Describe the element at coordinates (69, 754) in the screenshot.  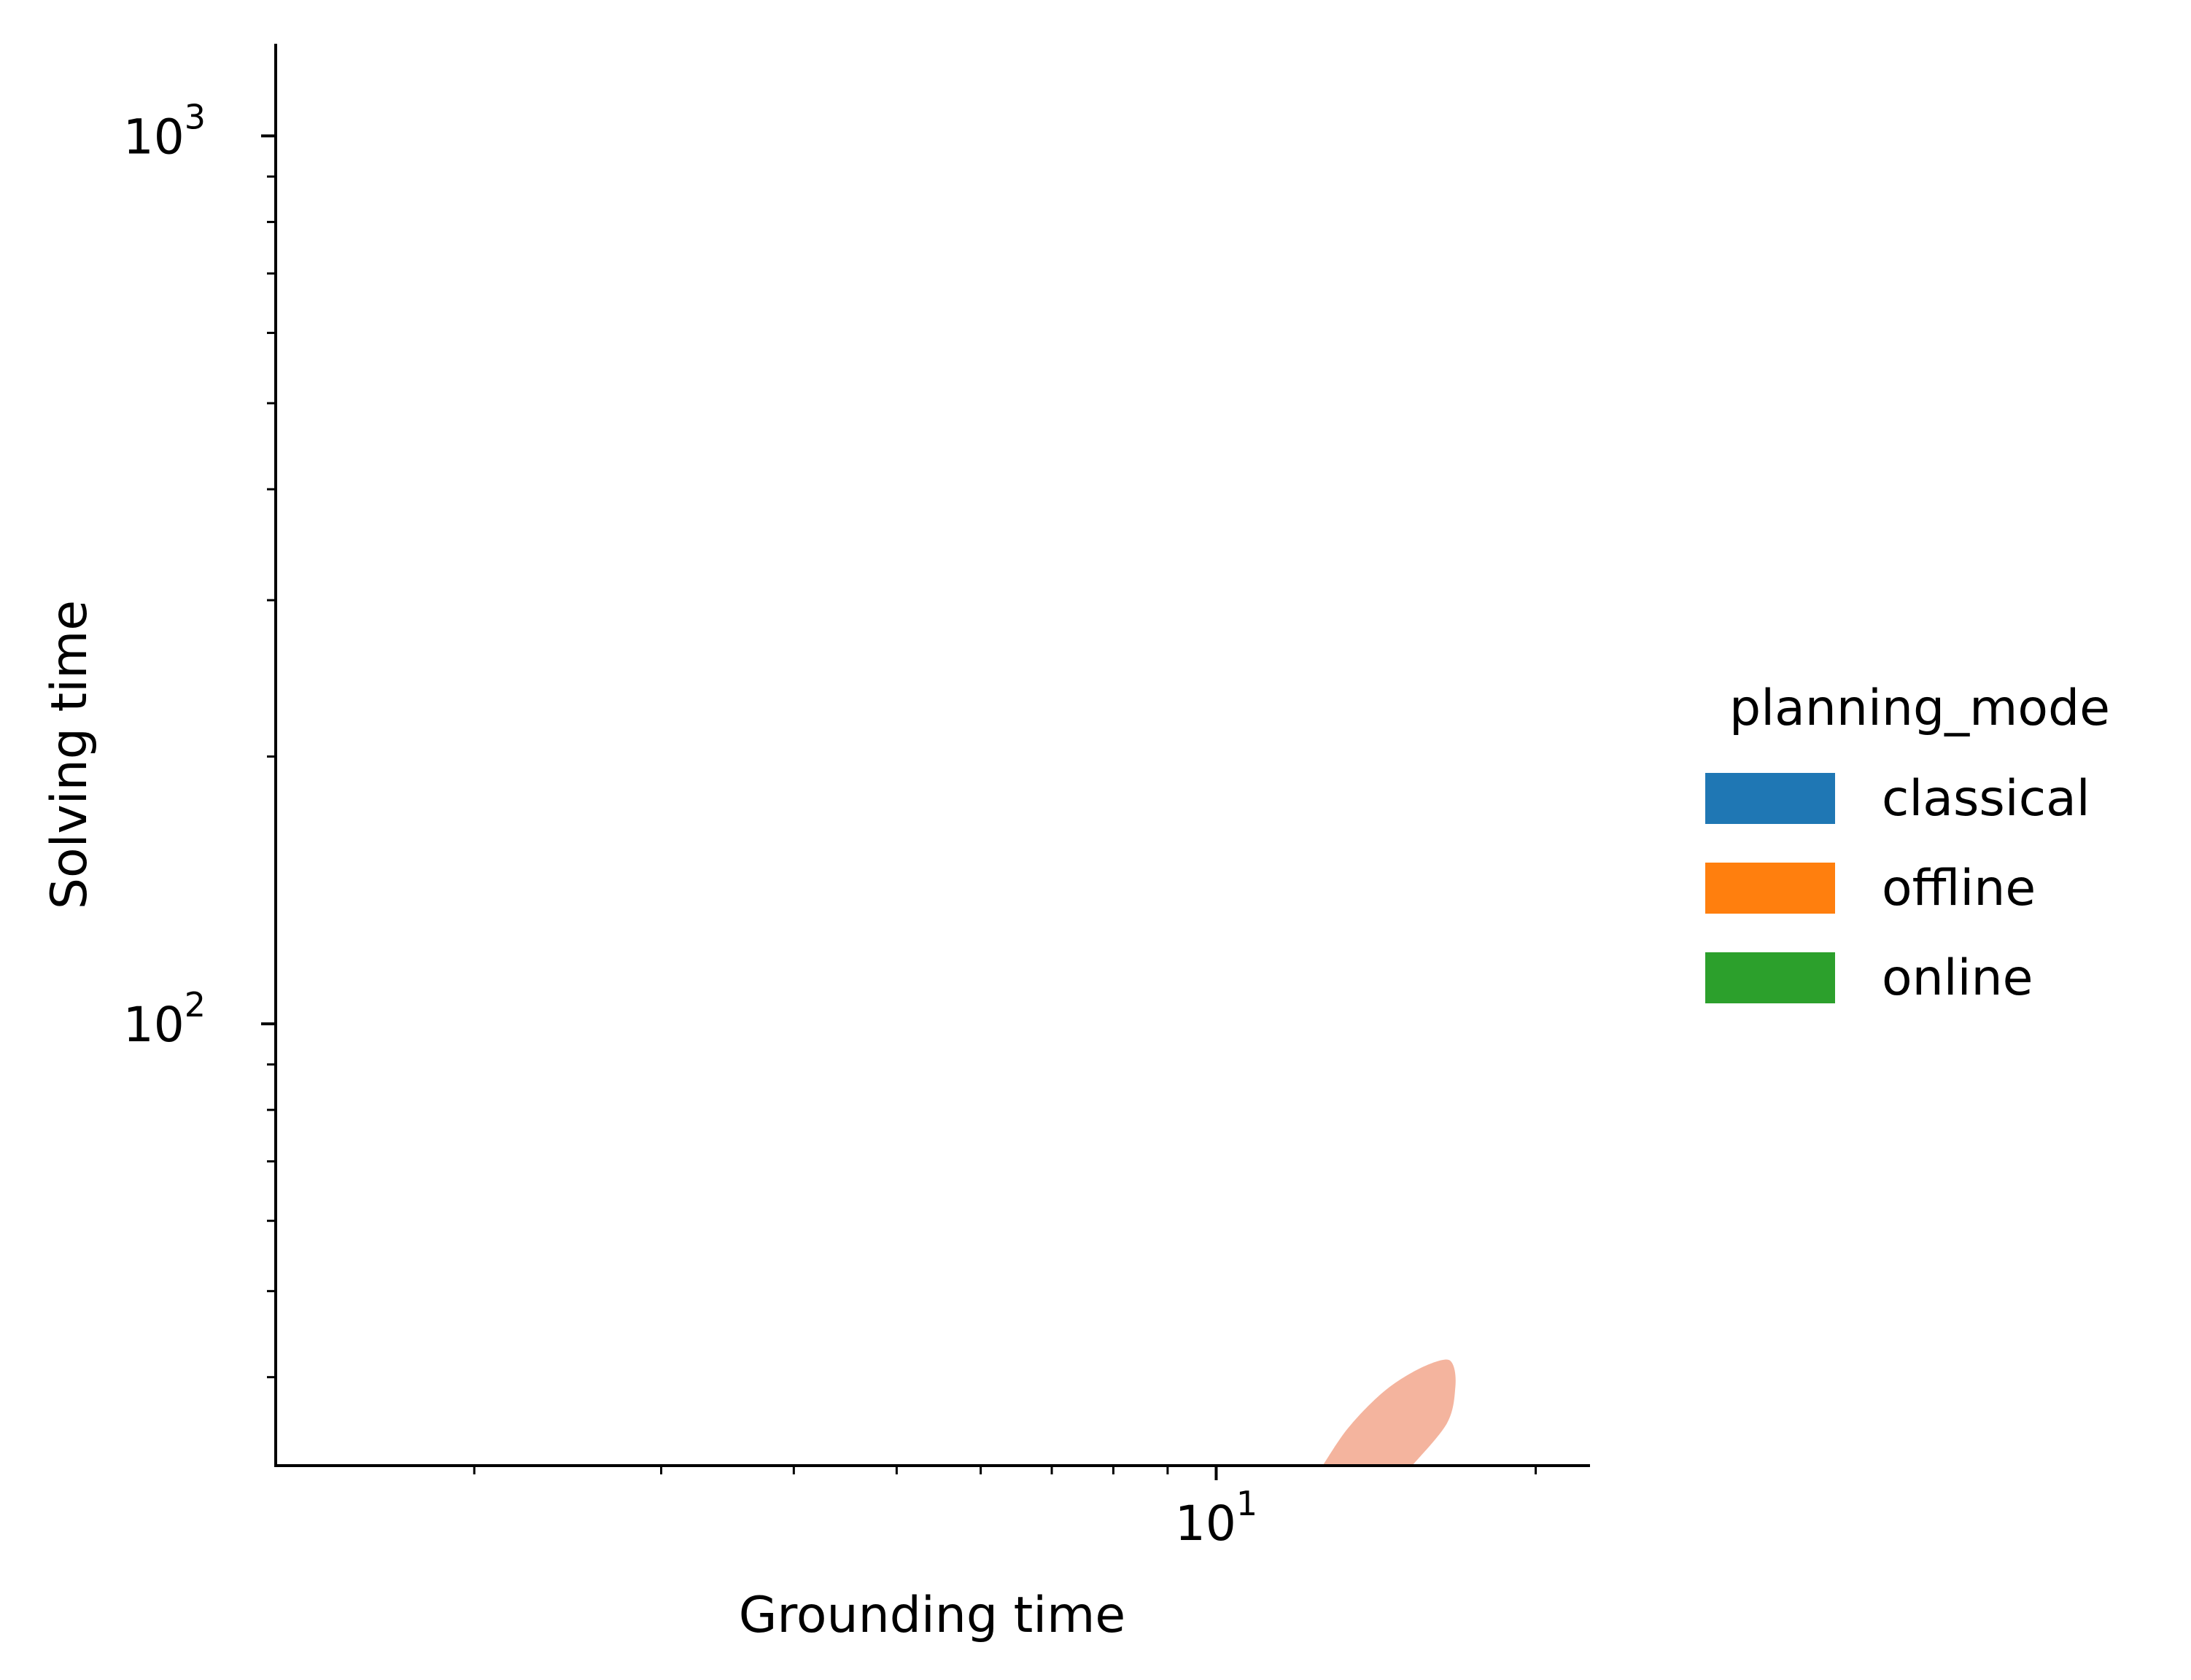
I see `y-axis-label: Solving time` at that location.